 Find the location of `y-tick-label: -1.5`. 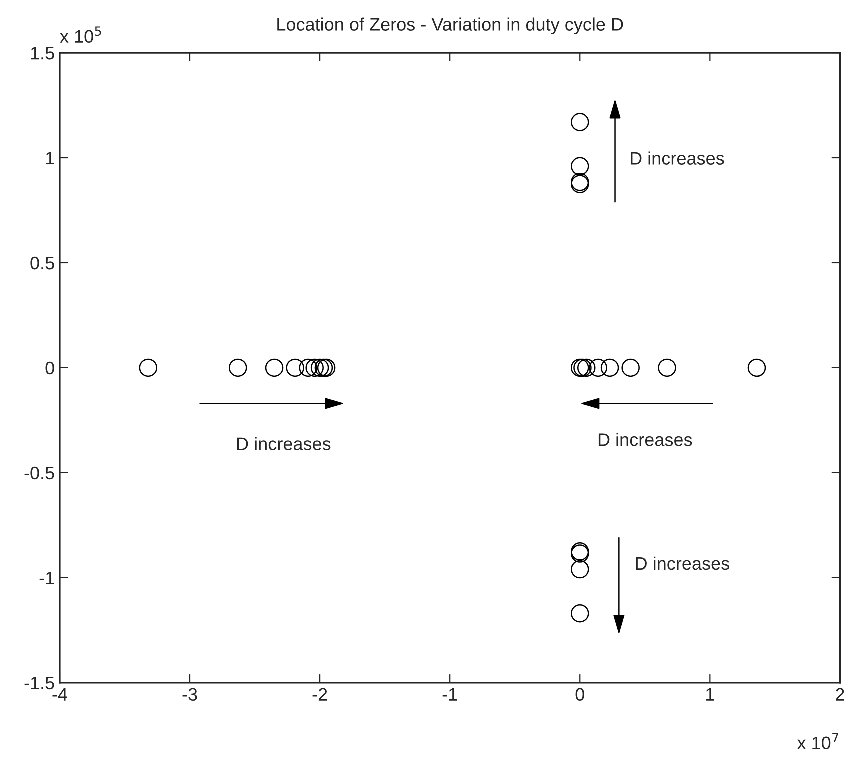

y-tick-label: -1.5 is located at coordinates (39, 683).